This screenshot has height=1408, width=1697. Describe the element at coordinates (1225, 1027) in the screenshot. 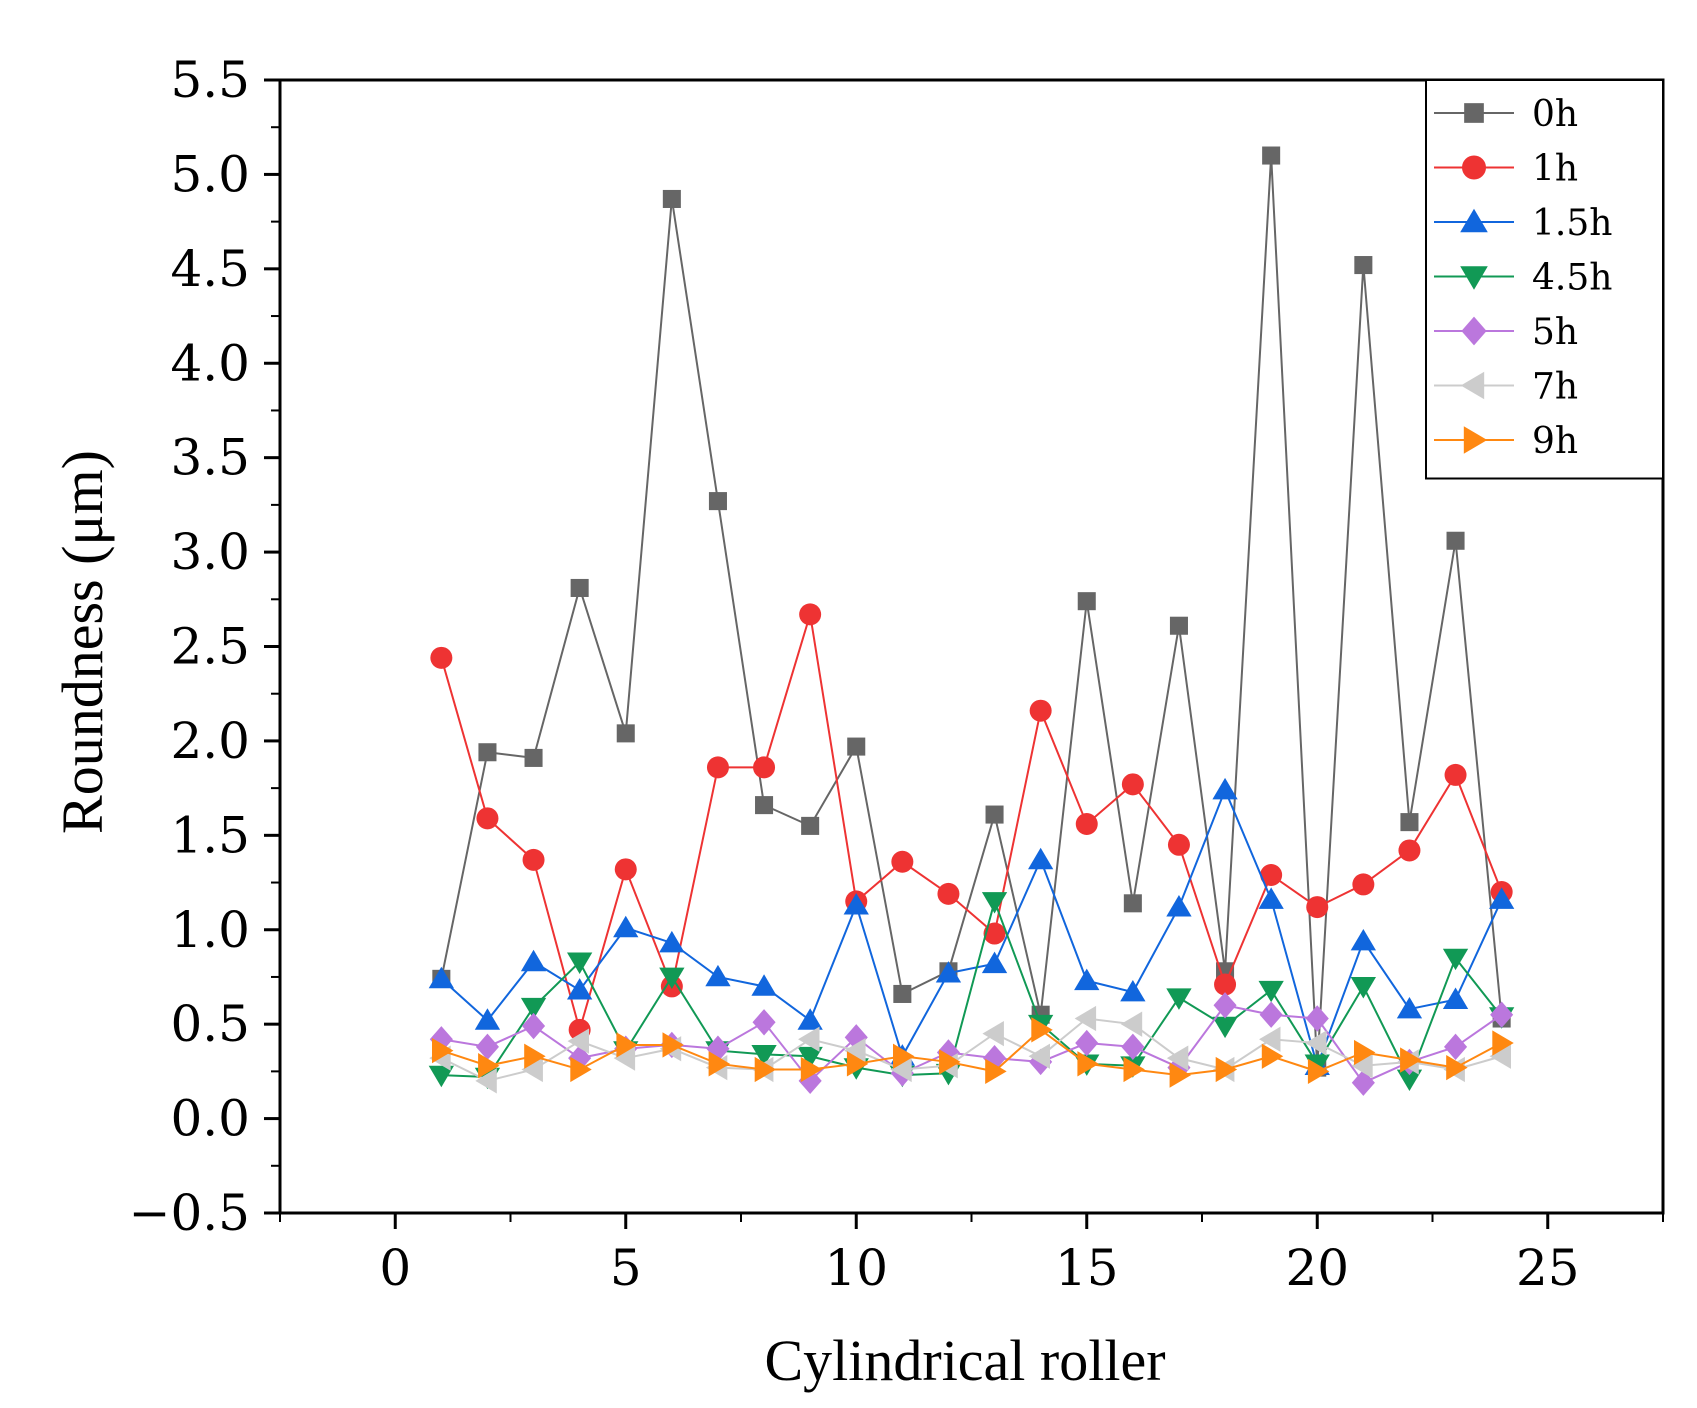

I see `data-point-4.5h-18` at that location.